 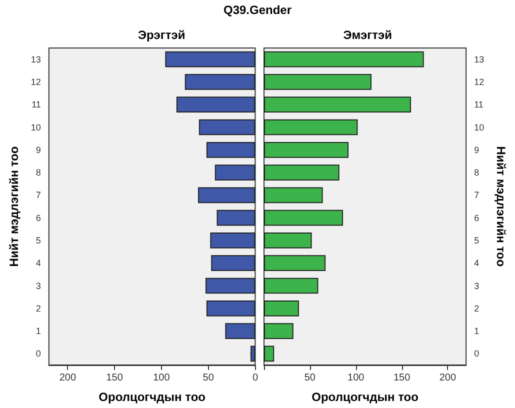 What do you see at coordinates (367, 35) in the screenshot?
I see `chart-subtitle: Эмэгтэй` at bounding box center [367, 35].